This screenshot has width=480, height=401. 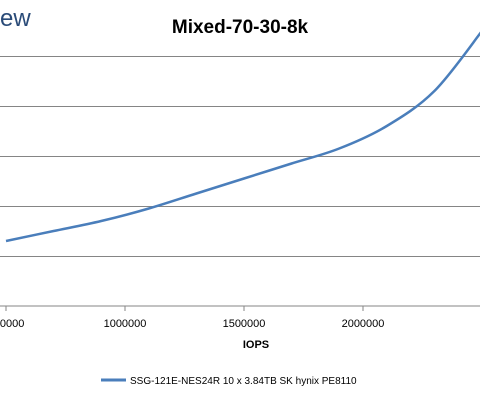 What do you see at coordinates (240, 27) in the screenshot?
I see `chart-title: Mixed-70-30-8k` at bounding box center [240, 27].